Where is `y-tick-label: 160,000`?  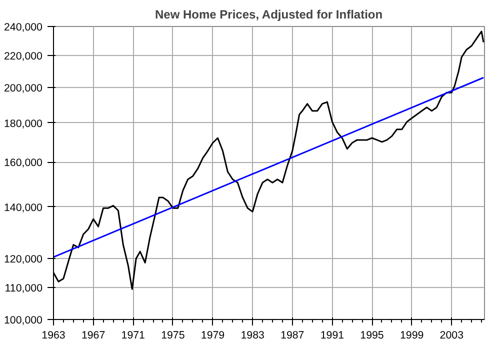 y-tick-label: 160,000 is located at coordinates (23, 163).